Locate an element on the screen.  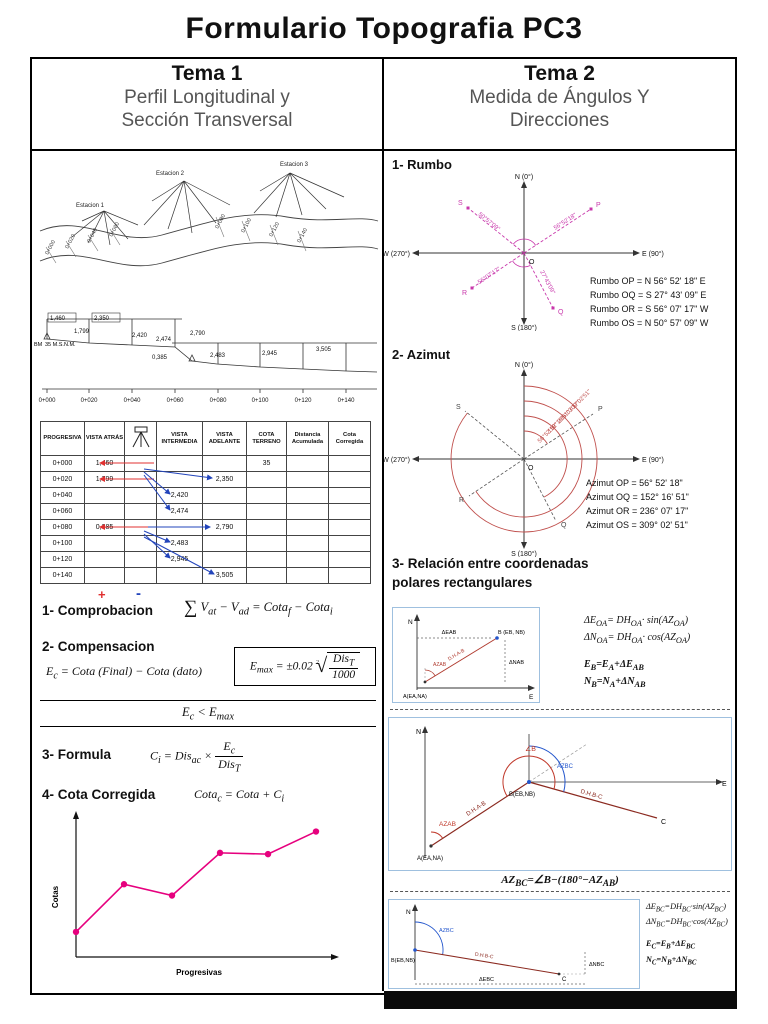
angle-label: 50°57'09" is located at coordinates (489, 222).